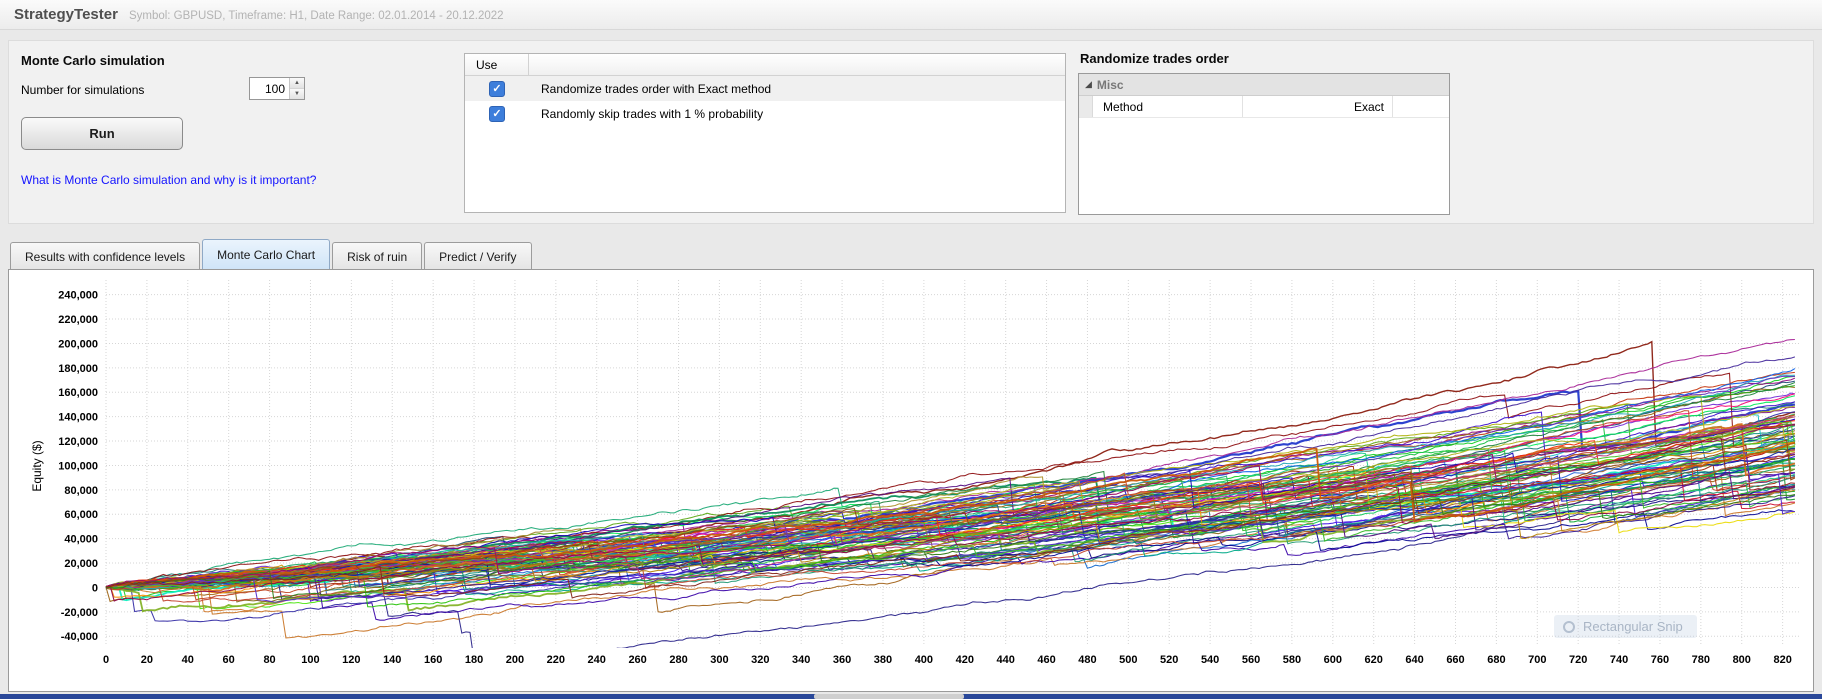 This screenshot has width=1822, height=699. Describe the element at coordinates (66, 14) in the screenshot. I see `app-title: StrategyTester` at that location.